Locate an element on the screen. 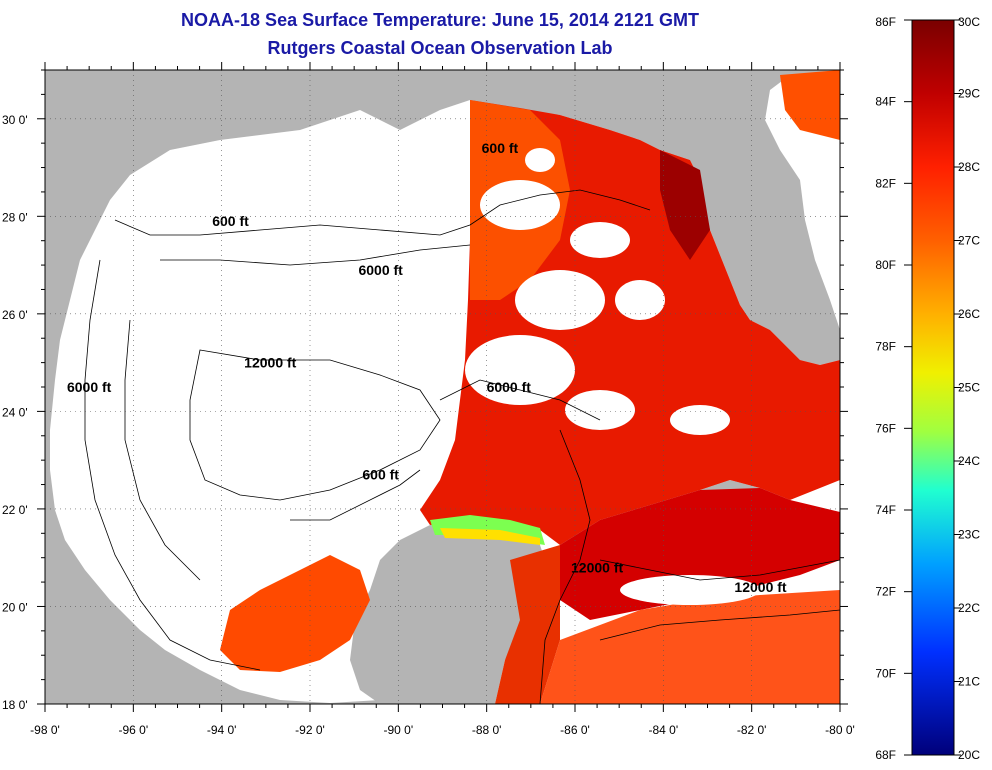 The height and width of the screenshot is (770, 992). colorbar-f-label: 78F is located at coordinates (885, 347).